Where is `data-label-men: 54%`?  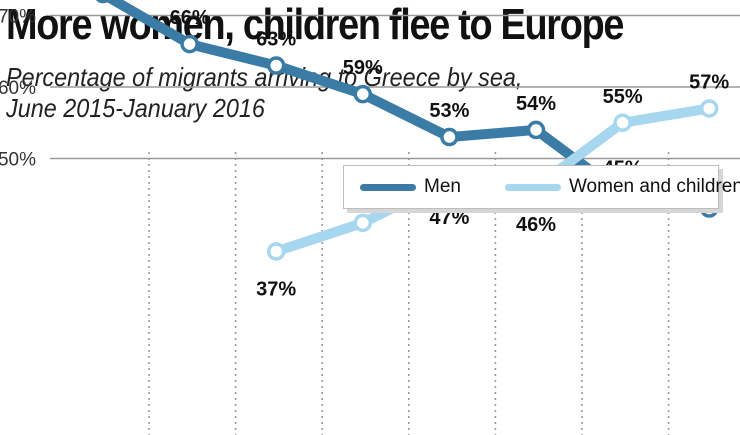 data-label-men: 54% is located at coordinates (536, 104).